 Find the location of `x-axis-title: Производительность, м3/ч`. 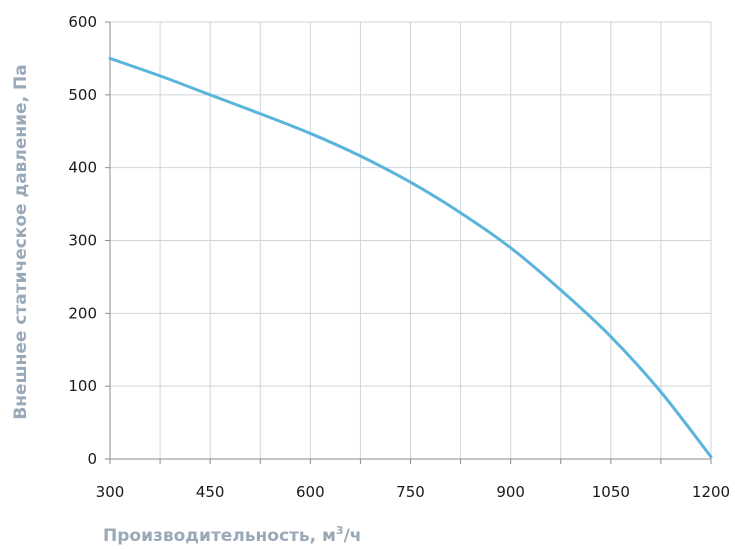

x-axis-title: Производительность, м3/ч is located at coordinates (232, 535).